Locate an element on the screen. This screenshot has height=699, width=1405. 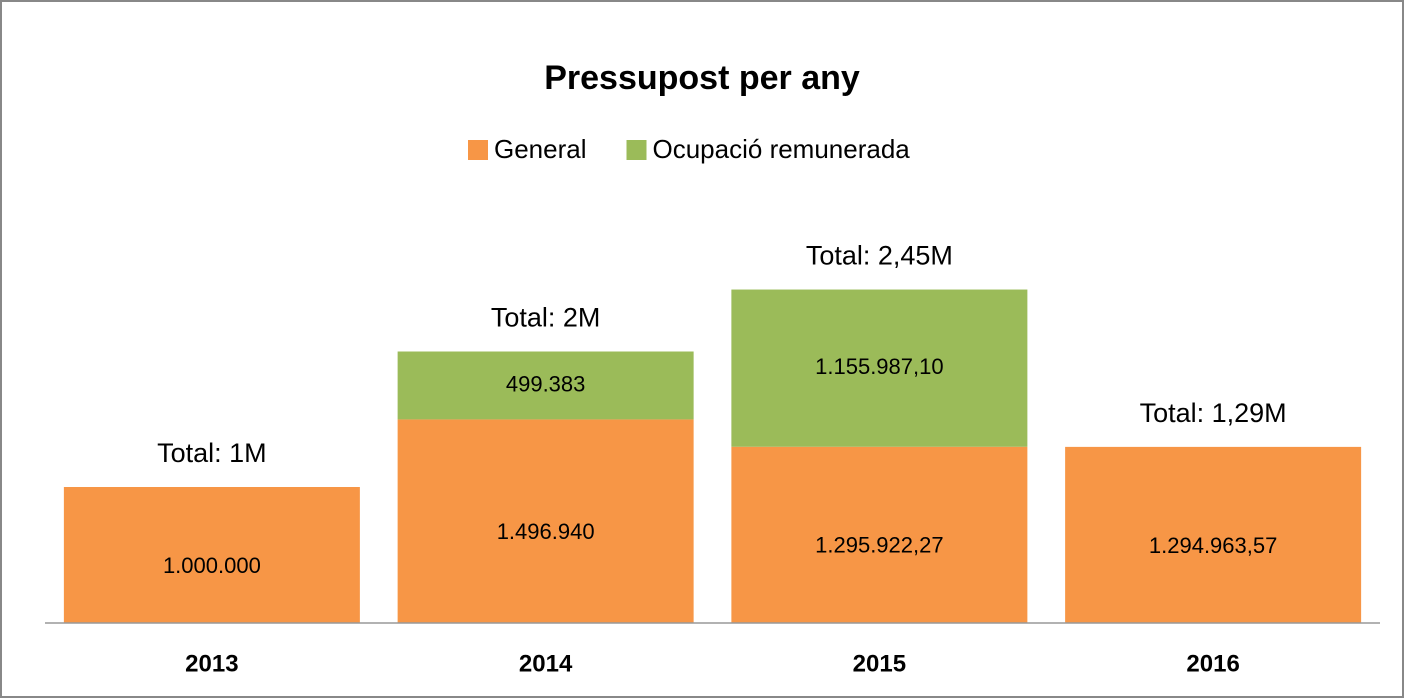
data-label: 1.155.987,10 is located at coordinates (879, 366).